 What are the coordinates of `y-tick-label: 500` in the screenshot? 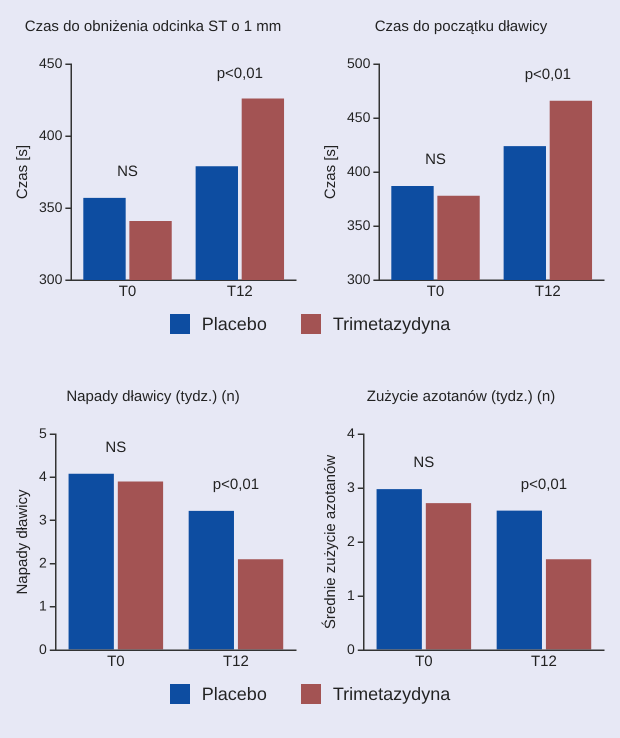 It's located at (359, 62).